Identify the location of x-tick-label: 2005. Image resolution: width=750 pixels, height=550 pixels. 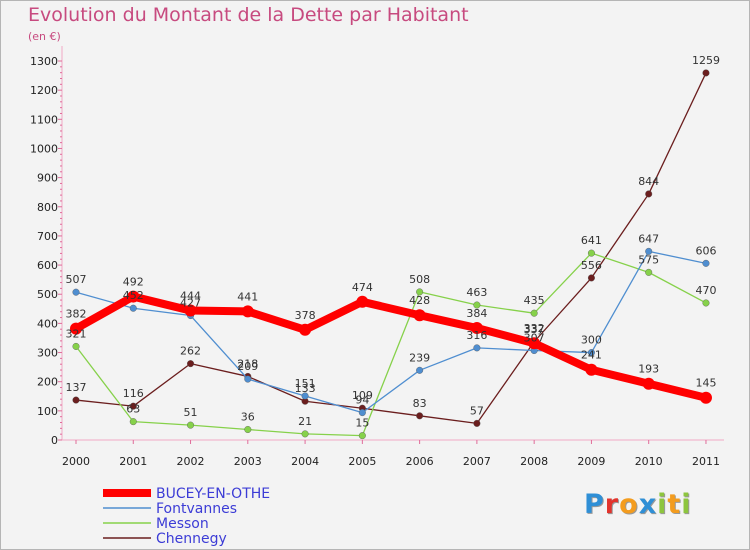
(362, 461).